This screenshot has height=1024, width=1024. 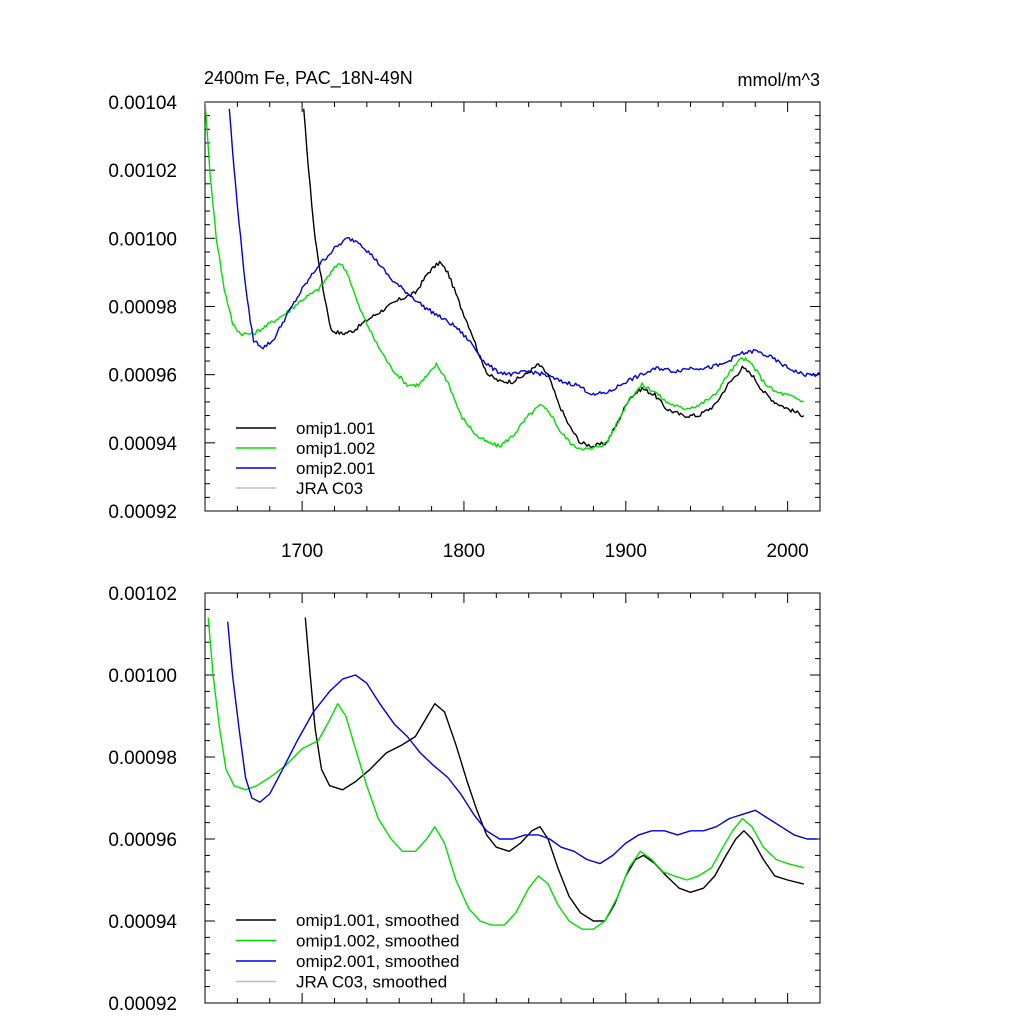 I want to click on legend-label: omip1.001, so click(x=335, y=428).